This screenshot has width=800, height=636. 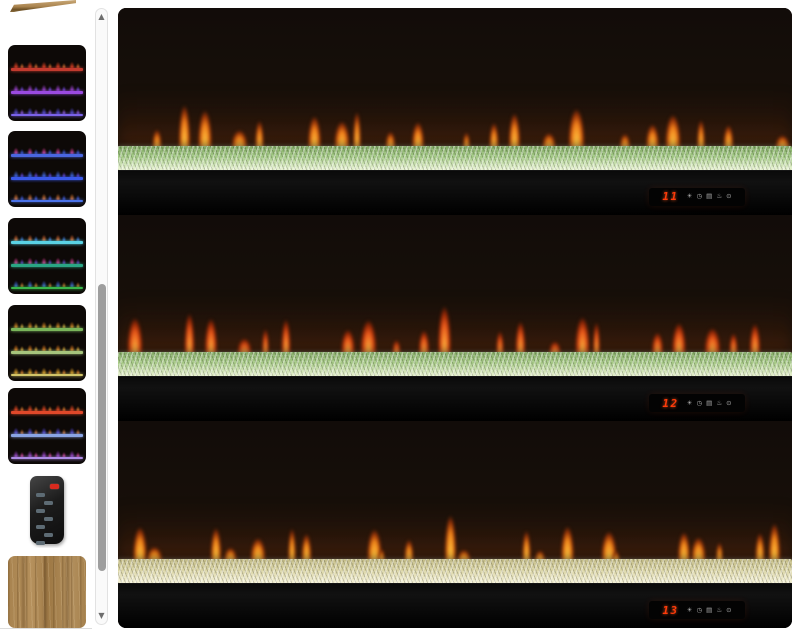 I want to click on brightness-icon: ☀, so click(x=689, y=403).